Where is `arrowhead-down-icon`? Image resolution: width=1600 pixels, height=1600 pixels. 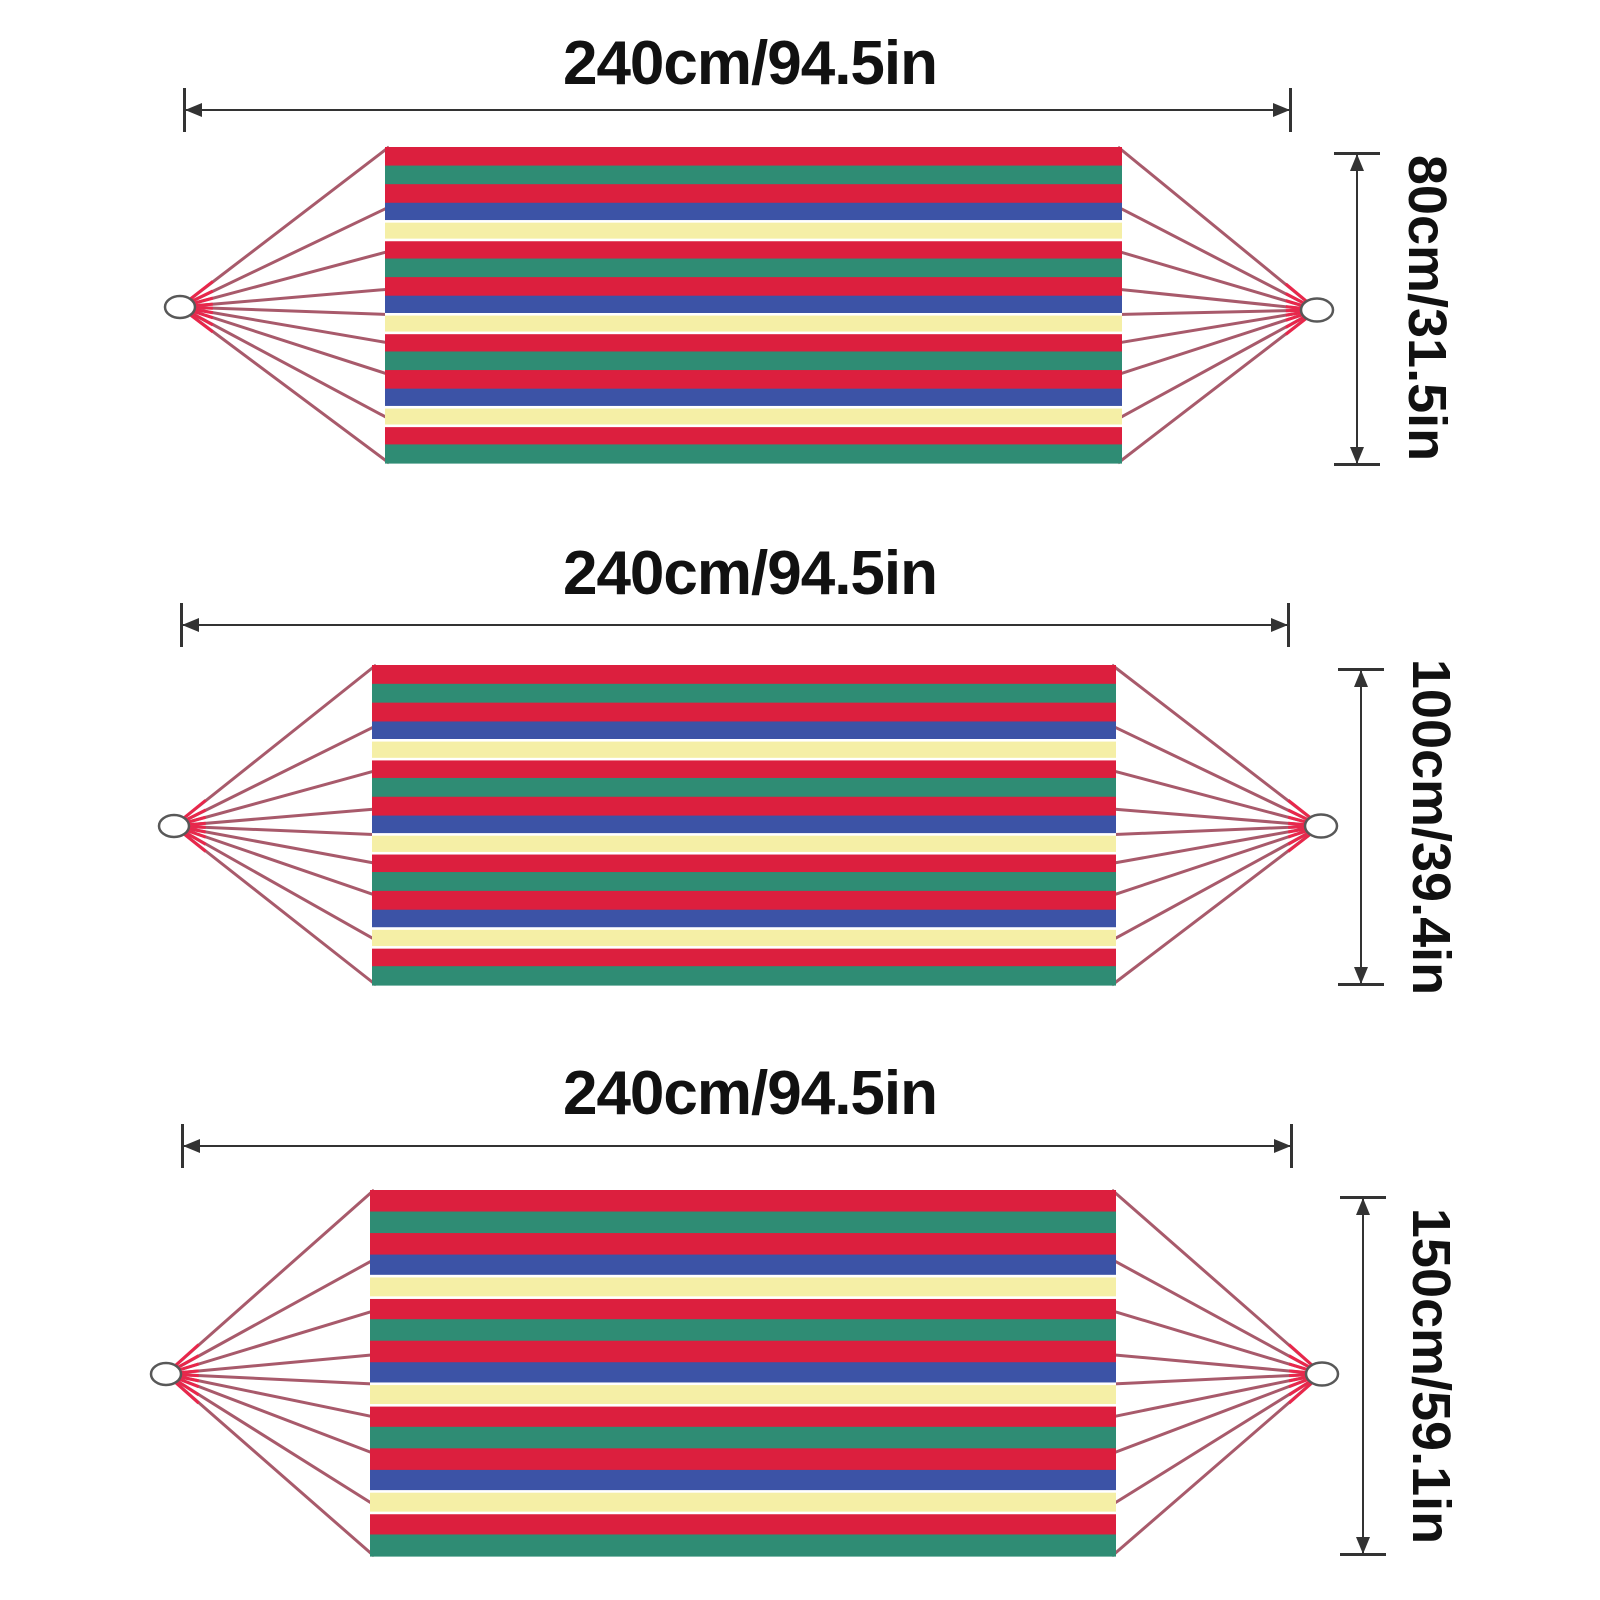 arrowhead-down-icon is located at coordinates (1361, 975).